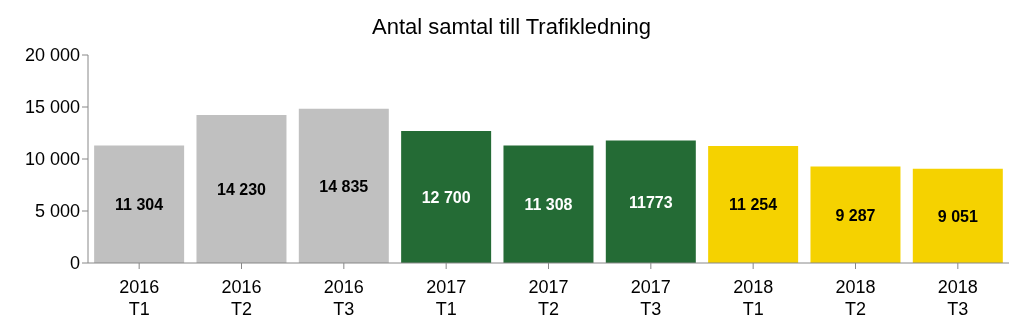  What do you see at coordinates (855, 298) in the screenshot?
I see `x-tick-label: 2018 T2` at bounding box center [855, 298].